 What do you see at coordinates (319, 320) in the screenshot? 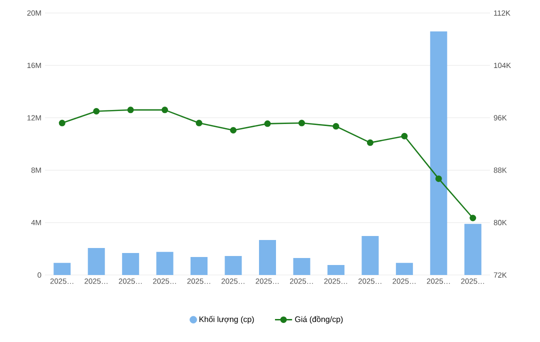
I see `legend-label: Giá (đồng/cp)` at bounding box center [319, 320].